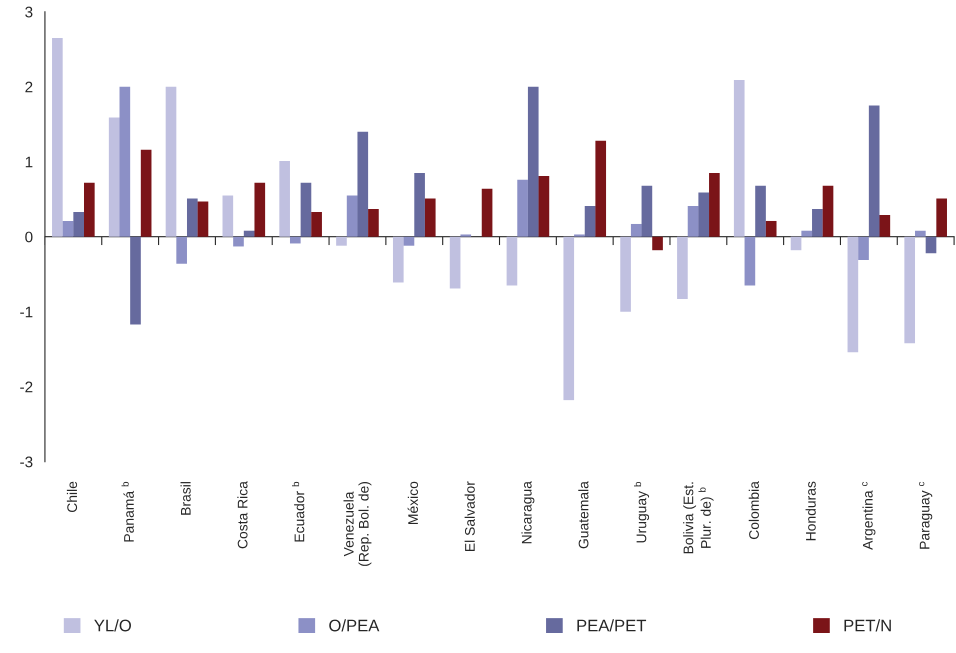 Image resolution: width=956 pixels, height=653 pixels. I want to click on x-tick-label: Guatemala, so click(583, 514).